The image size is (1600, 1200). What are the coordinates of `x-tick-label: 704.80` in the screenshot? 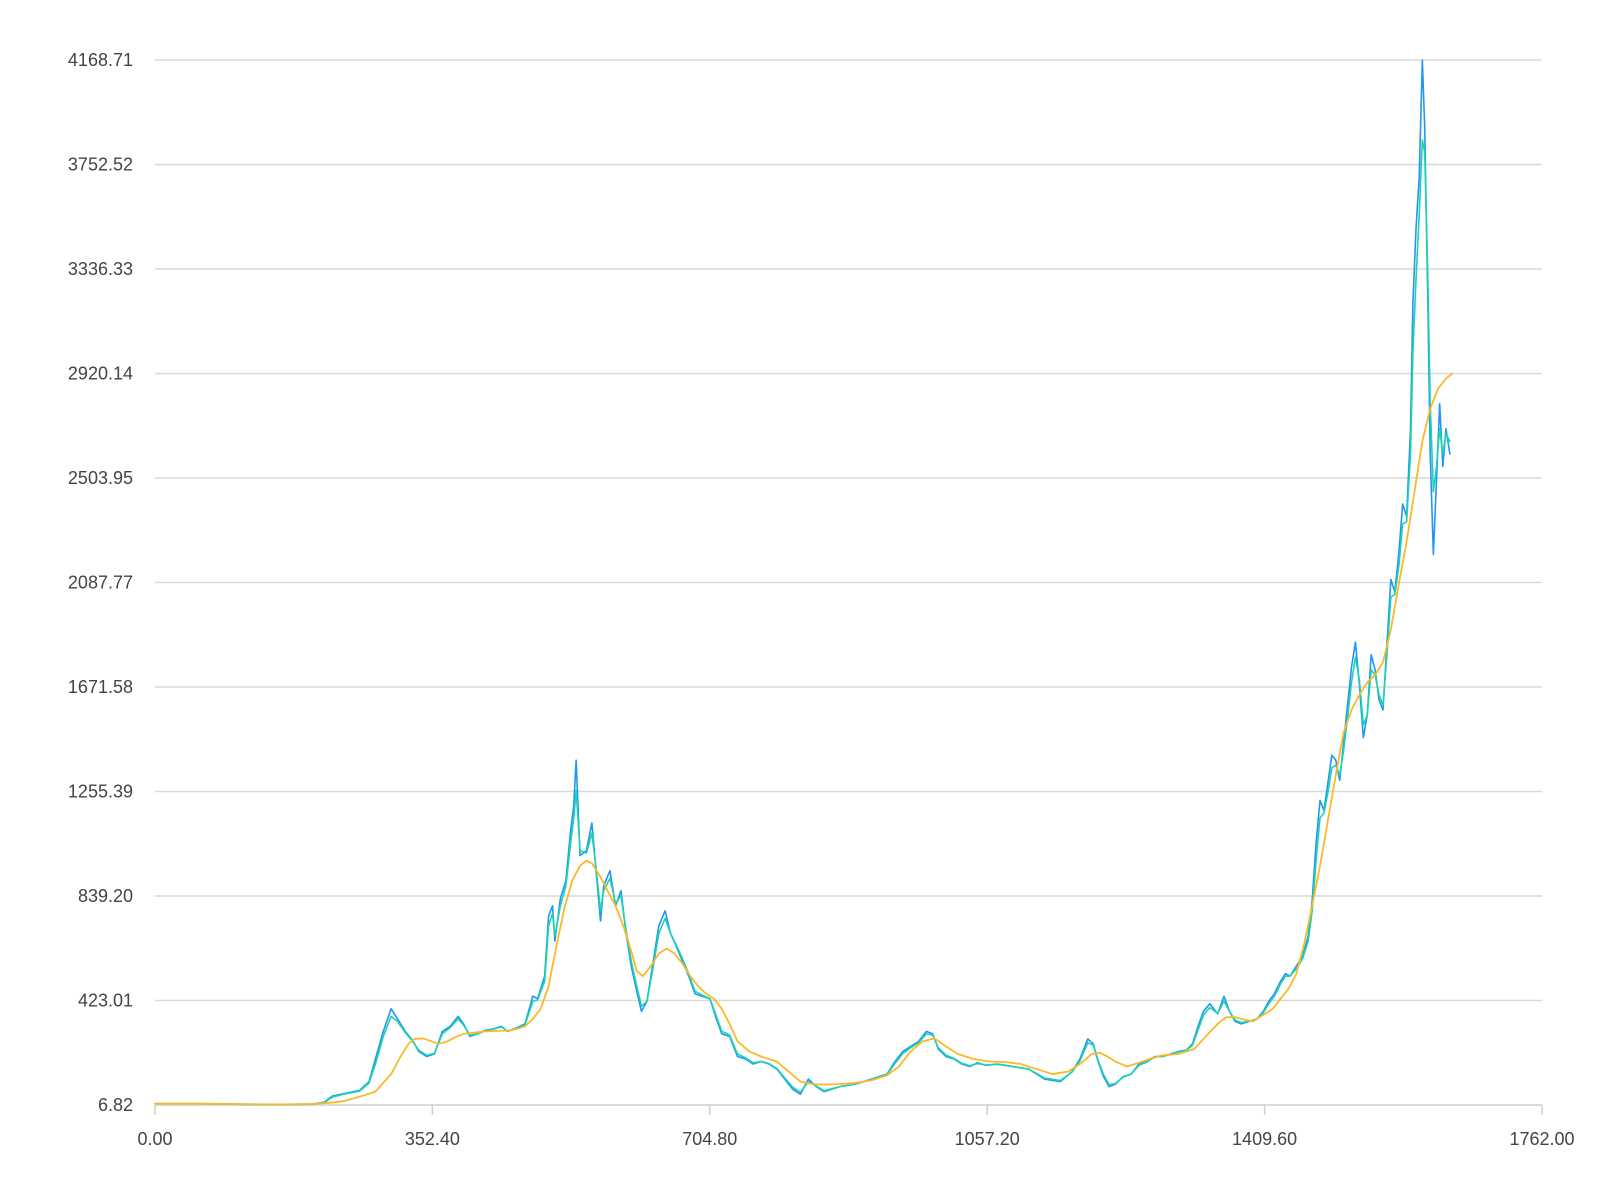 It's located at (709, 1139).